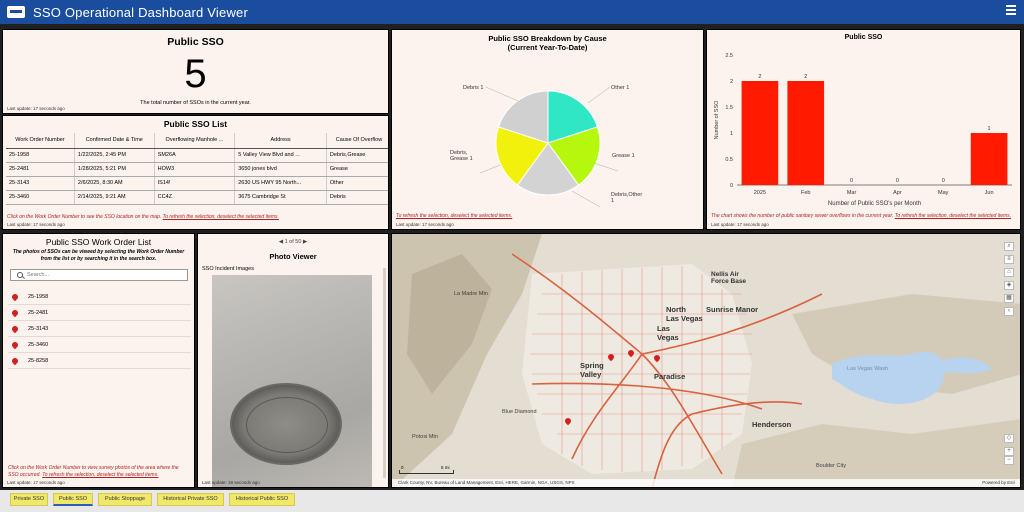 This screenshot has height=512, width=1024. I want to click on tab-private-sso: Private SSO, so click(29, 499).